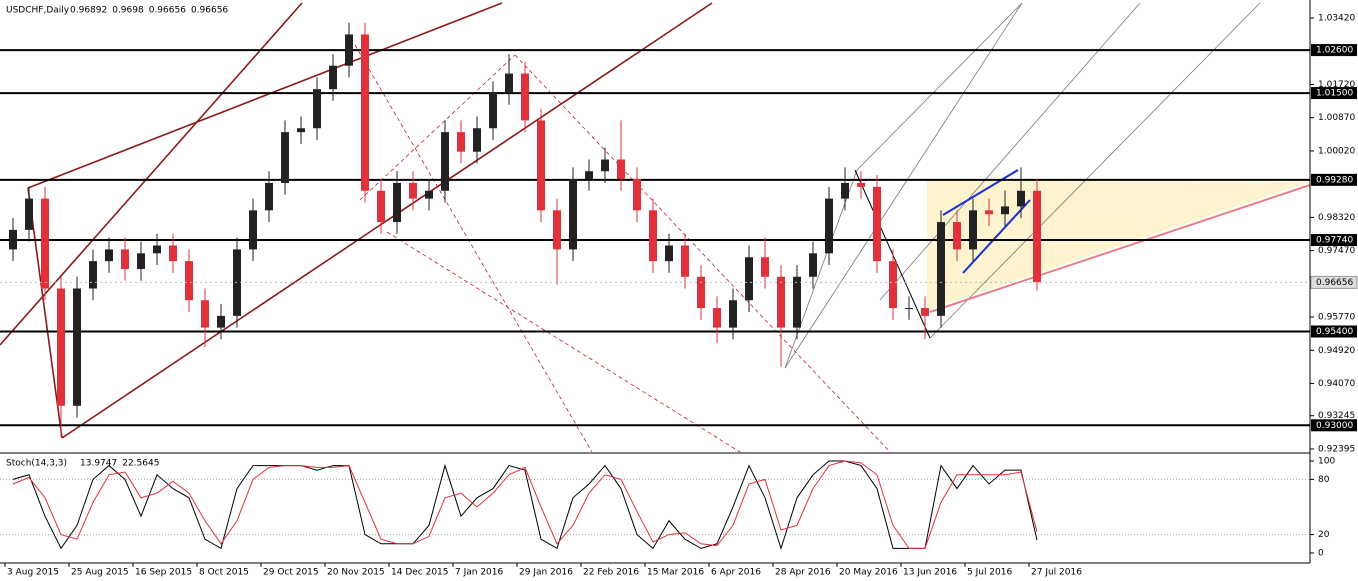 The width and height of the screenshot is (1358, 581). I want to click on x-tick-label: 6 Apr 2016, so click(736, 573).